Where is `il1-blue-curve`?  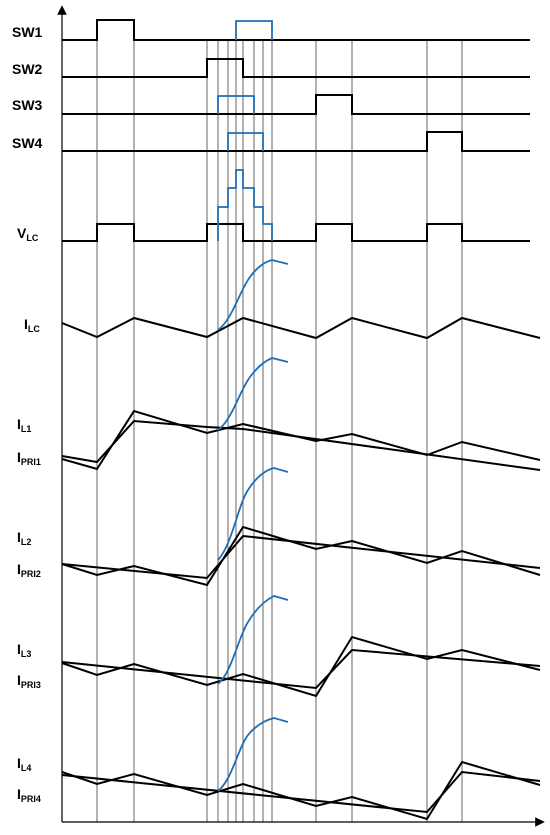 il1-blue-curve is located at coordinates (253, 394).